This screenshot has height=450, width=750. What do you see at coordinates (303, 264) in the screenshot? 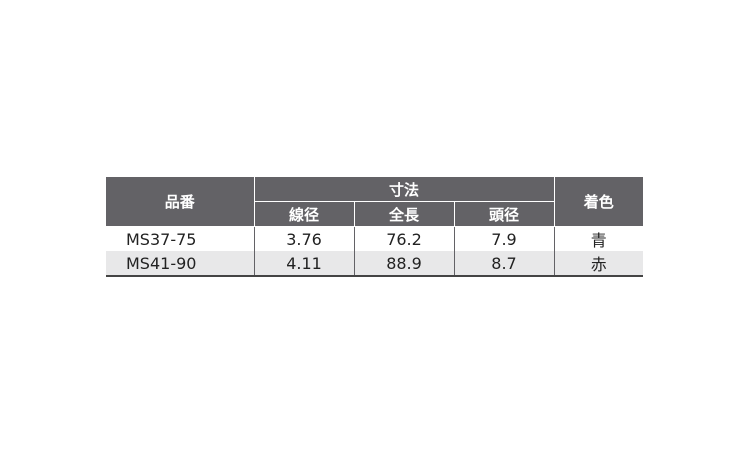
I see `cell-wire-dia: 4.11` at bounding box center [303, 264].